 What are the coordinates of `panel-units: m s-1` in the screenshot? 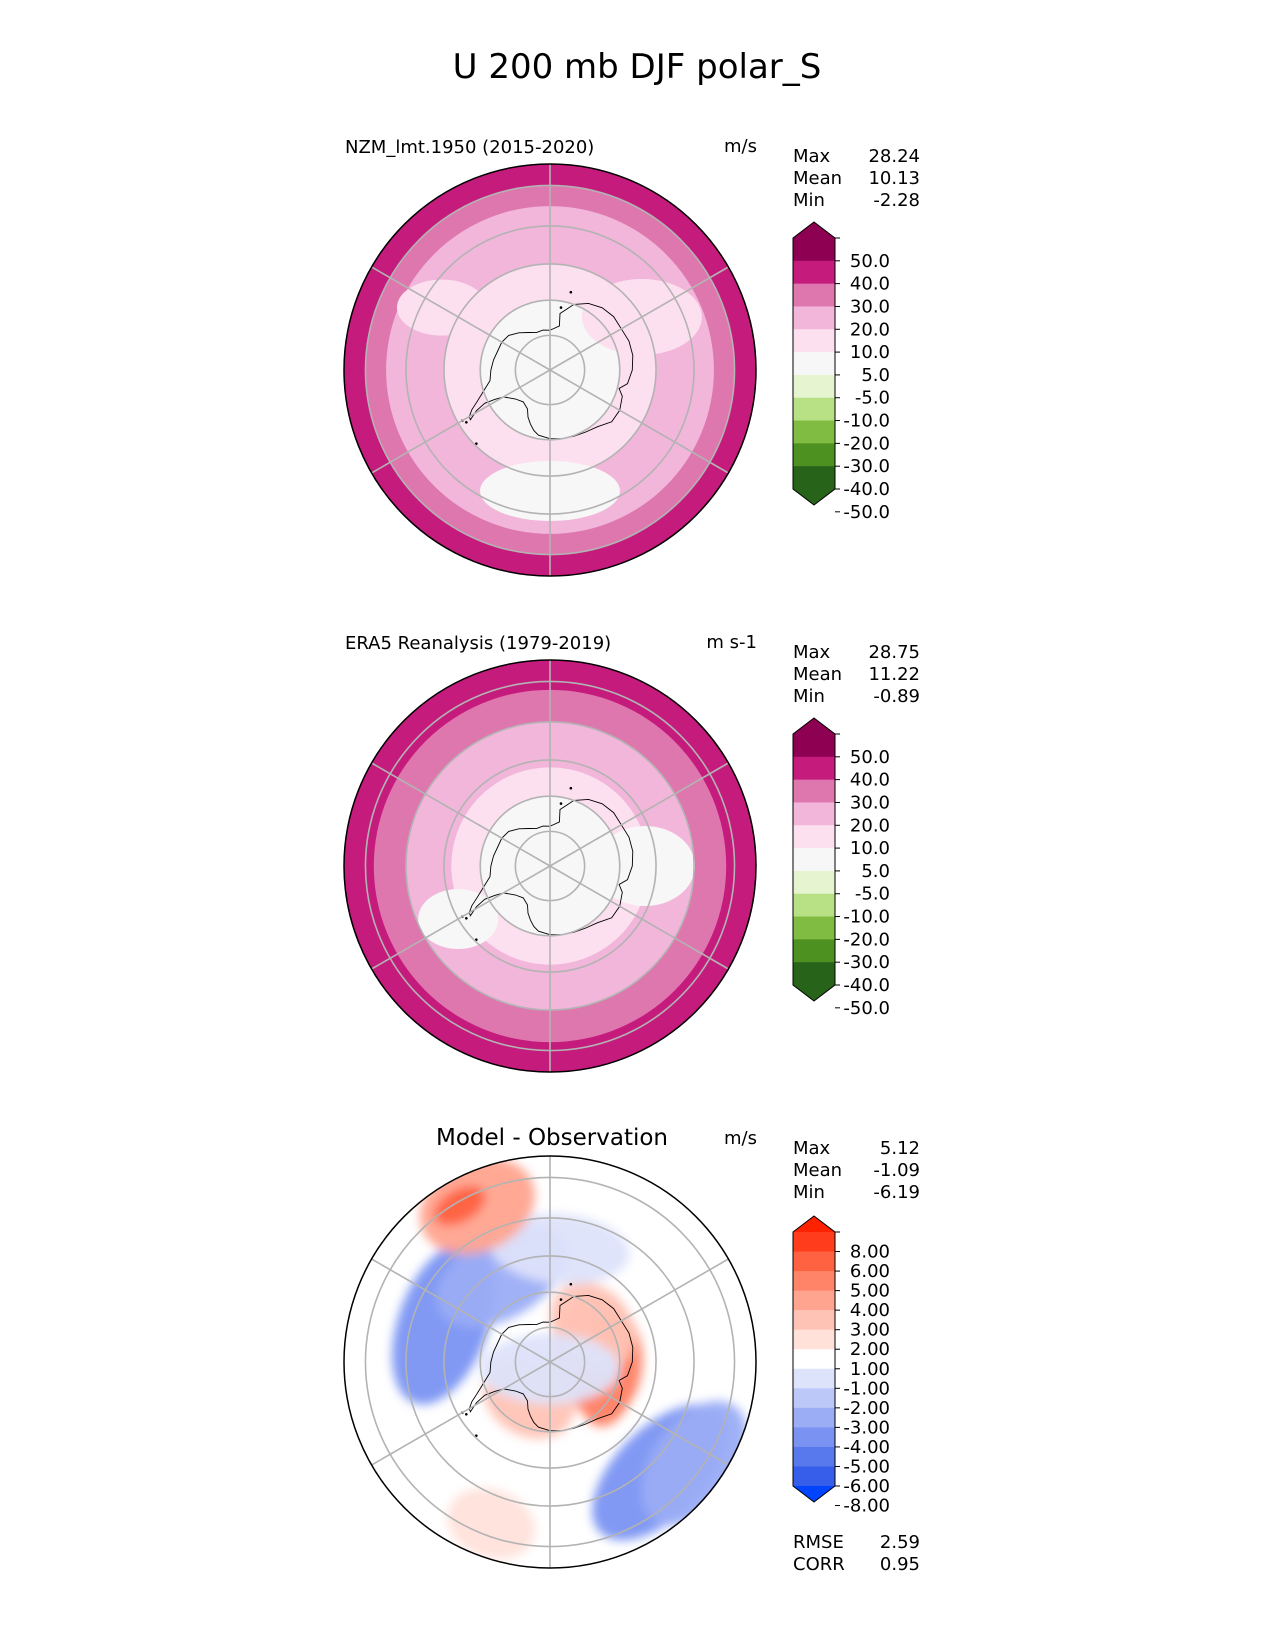 It's located at (731, 642).